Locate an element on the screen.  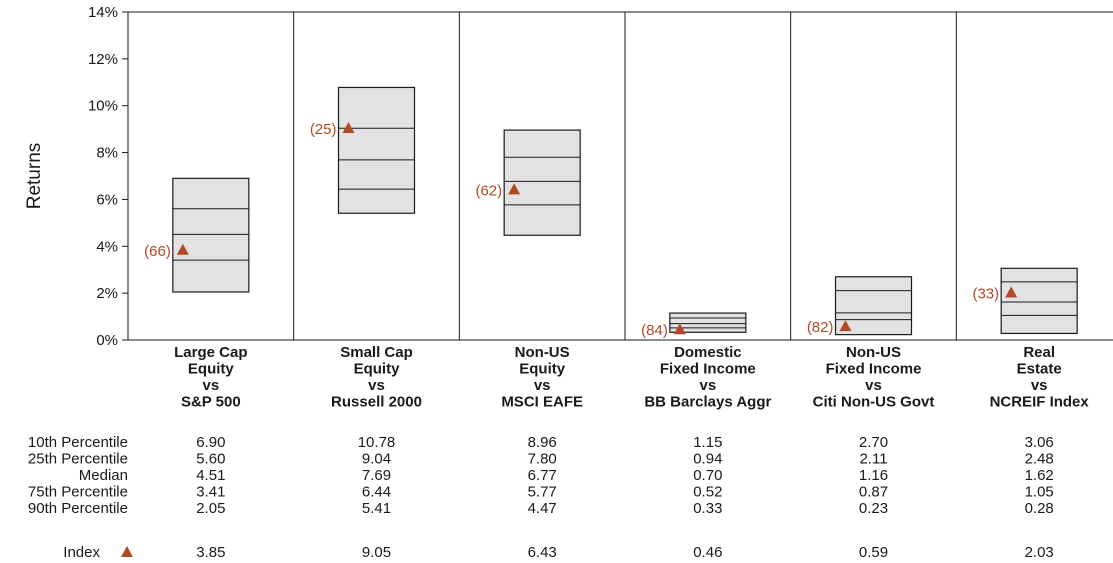
category-label: Citi Non-US Govt is located at coordinates (874, 402).